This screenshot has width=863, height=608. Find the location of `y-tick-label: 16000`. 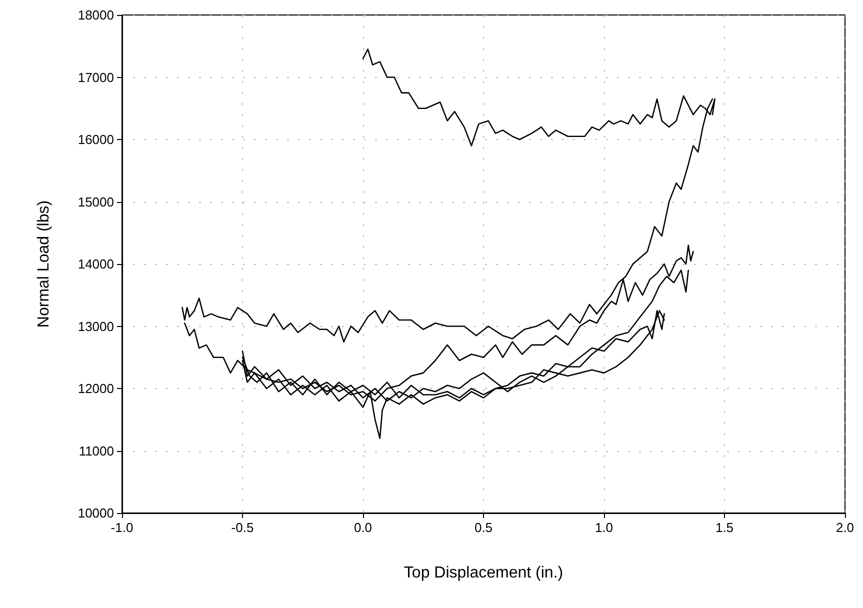

y-tick-label: 16000 is located at coordinates (96, 139).